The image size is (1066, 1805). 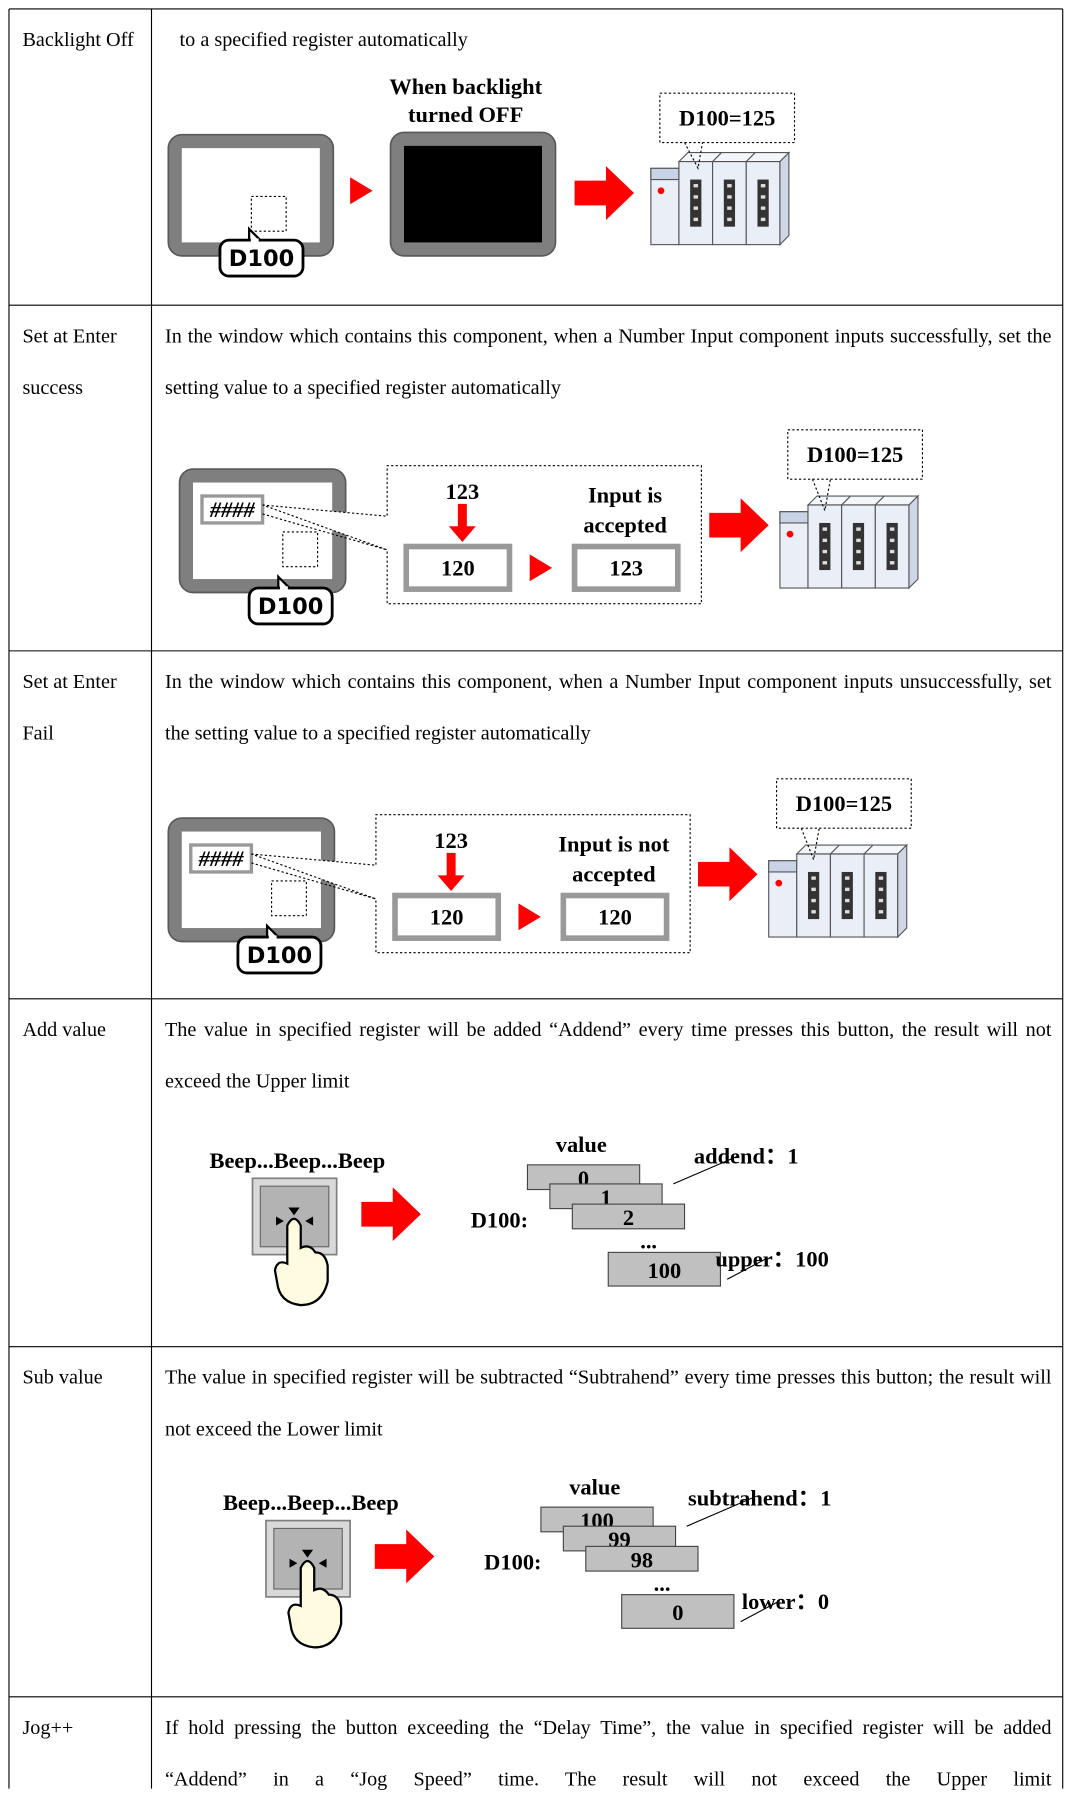 What do you see at coordinates (665, 206) in the screenshot?
I see `plc-cpu` at bounding box center [665, 206].